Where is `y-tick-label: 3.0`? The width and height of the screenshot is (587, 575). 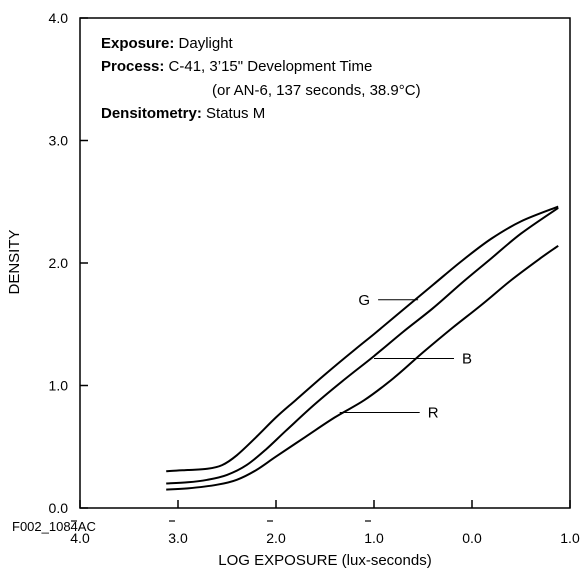 y-tick-label: 3.0 is located at coordinates (59, 141).